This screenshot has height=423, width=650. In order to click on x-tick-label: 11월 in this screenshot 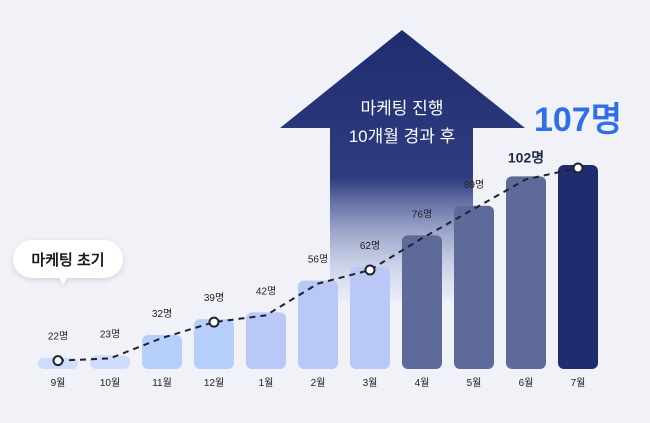, I will do `click(162, 383)`.